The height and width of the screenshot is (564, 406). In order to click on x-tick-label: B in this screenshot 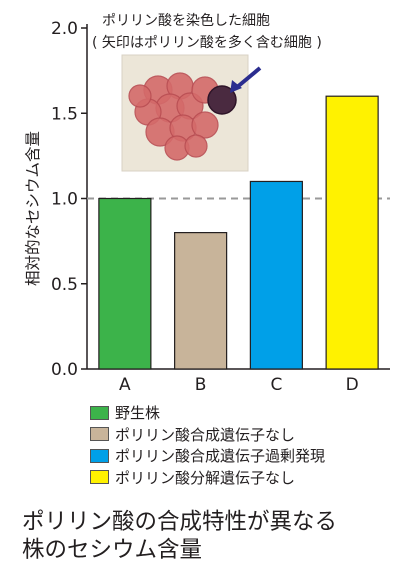, I will do `click(201, 385)`.